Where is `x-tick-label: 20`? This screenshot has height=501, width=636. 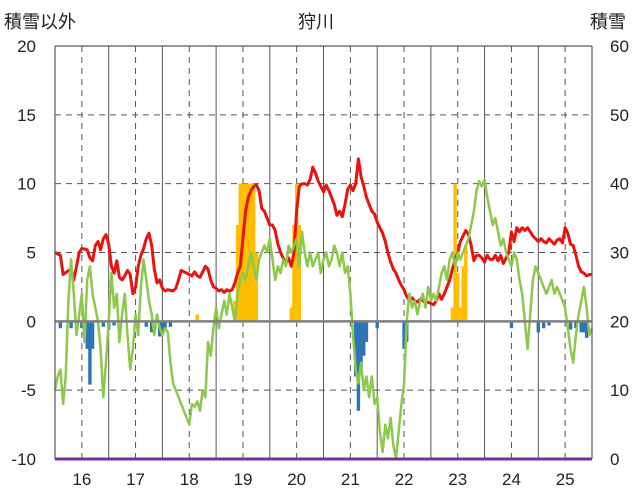
x-tick-label: 20 is located at coordinates (296, 479).